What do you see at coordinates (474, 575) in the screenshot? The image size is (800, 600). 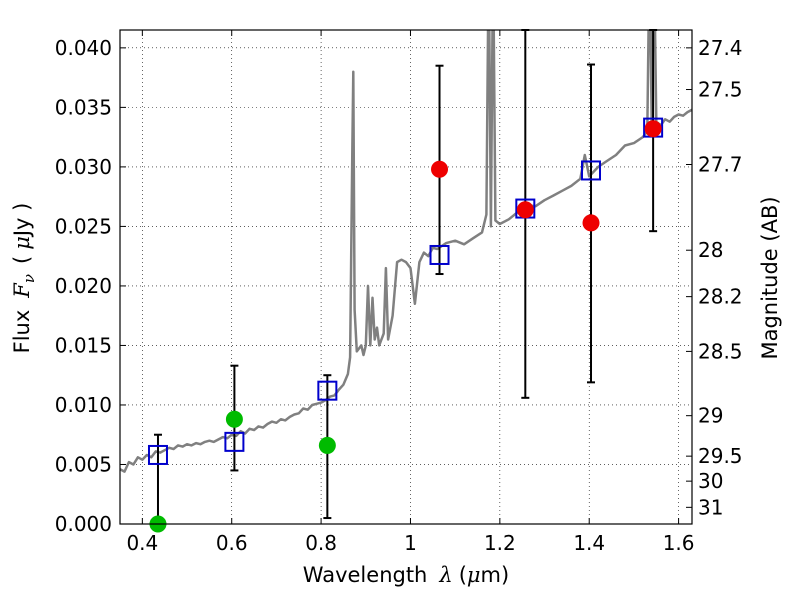 I see `x-axis-label-unit-symbol: μ` at bounding box center [474, 575].